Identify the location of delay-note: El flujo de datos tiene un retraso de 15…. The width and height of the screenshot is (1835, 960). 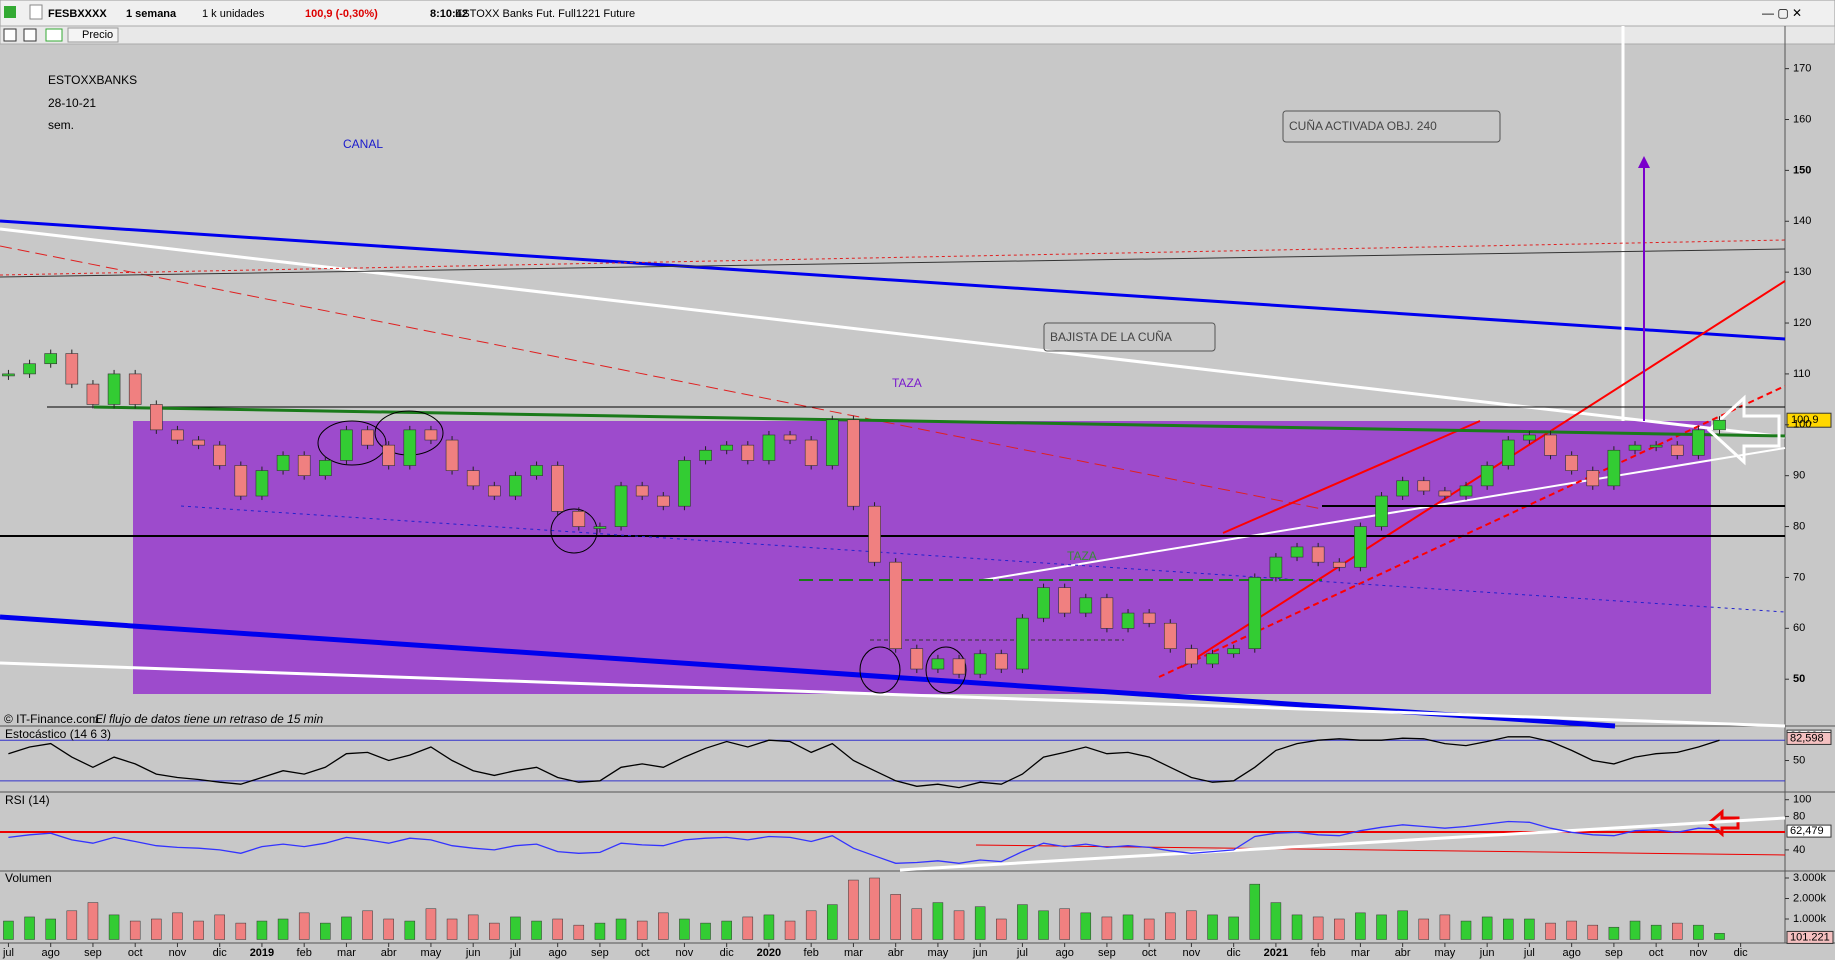
(209, 719).